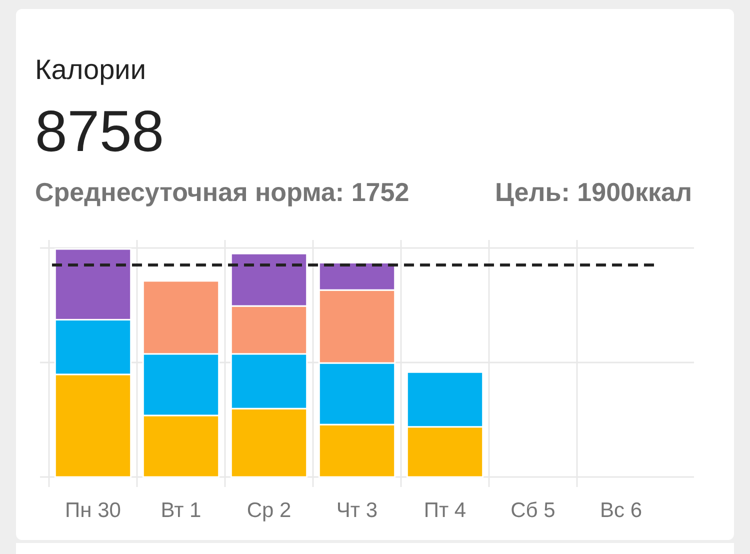 This screenshot has height=554, width=750. What do you see at coordinates (593, 192) in the screenshot?
I see `text: Цель: 1900ккал` at bounding box center [593, 192].